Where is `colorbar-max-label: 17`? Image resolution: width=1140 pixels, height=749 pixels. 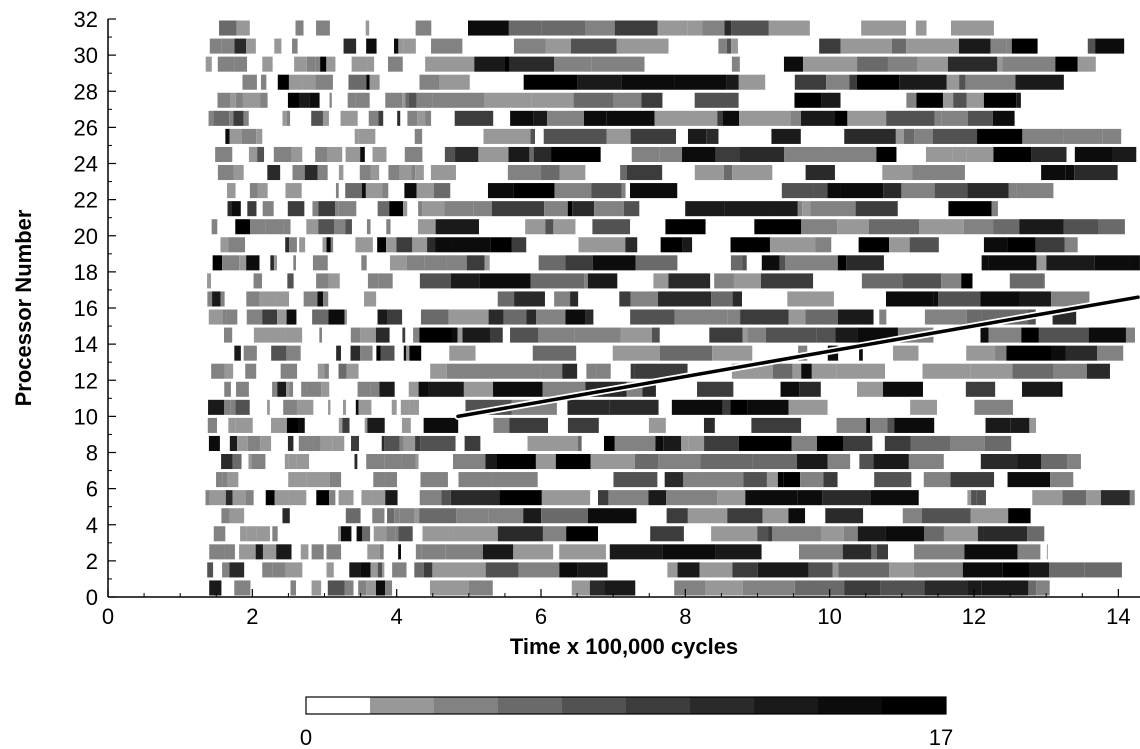 colorbar-max-label: 17 is located at coordinates (941, 737).